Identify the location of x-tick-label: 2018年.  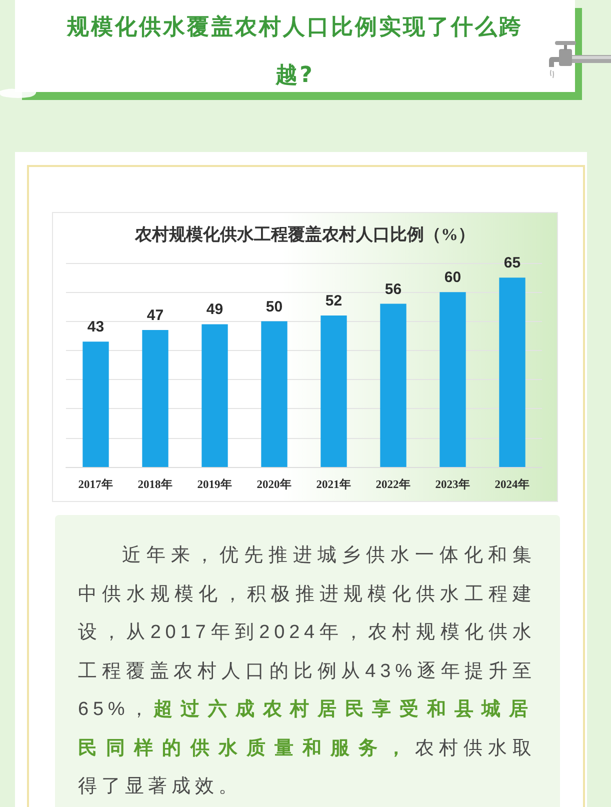
(155, 484).